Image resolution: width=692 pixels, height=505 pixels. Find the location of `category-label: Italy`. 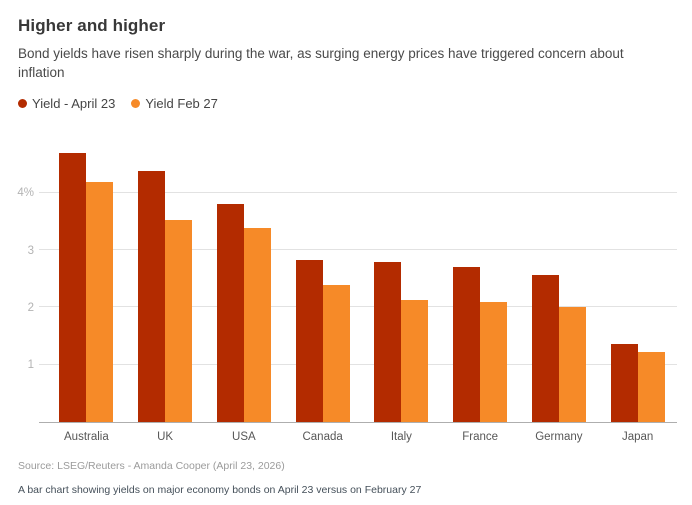

category-label: Italy is located at coordinates (401, 437).